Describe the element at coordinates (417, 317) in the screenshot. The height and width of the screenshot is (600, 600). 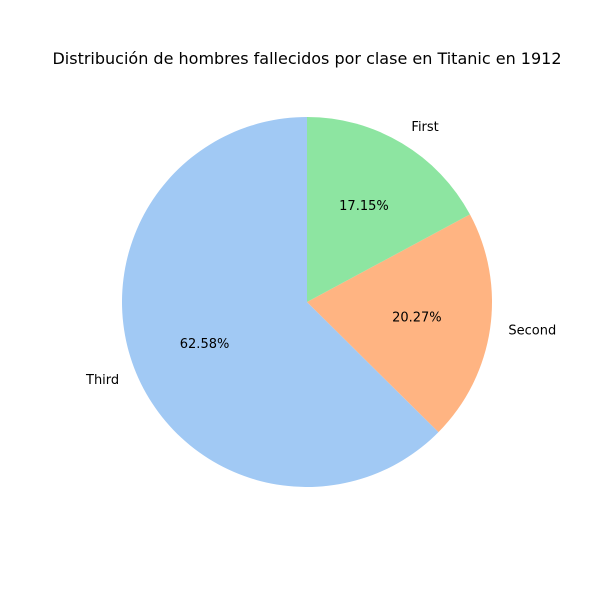
I see `slice-percent-second: 20.27%` at that location.